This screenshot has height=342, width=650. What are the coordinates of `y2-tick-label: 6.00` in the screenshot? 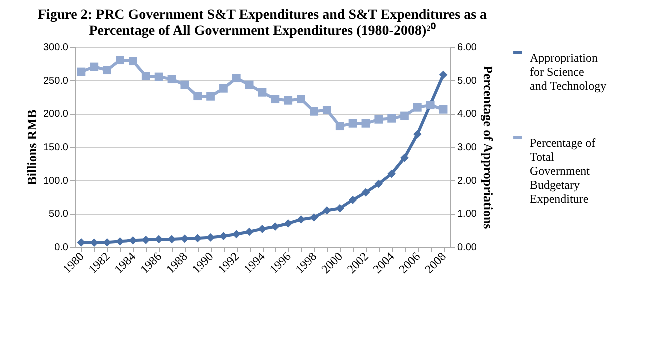 It's located at (468, 48).